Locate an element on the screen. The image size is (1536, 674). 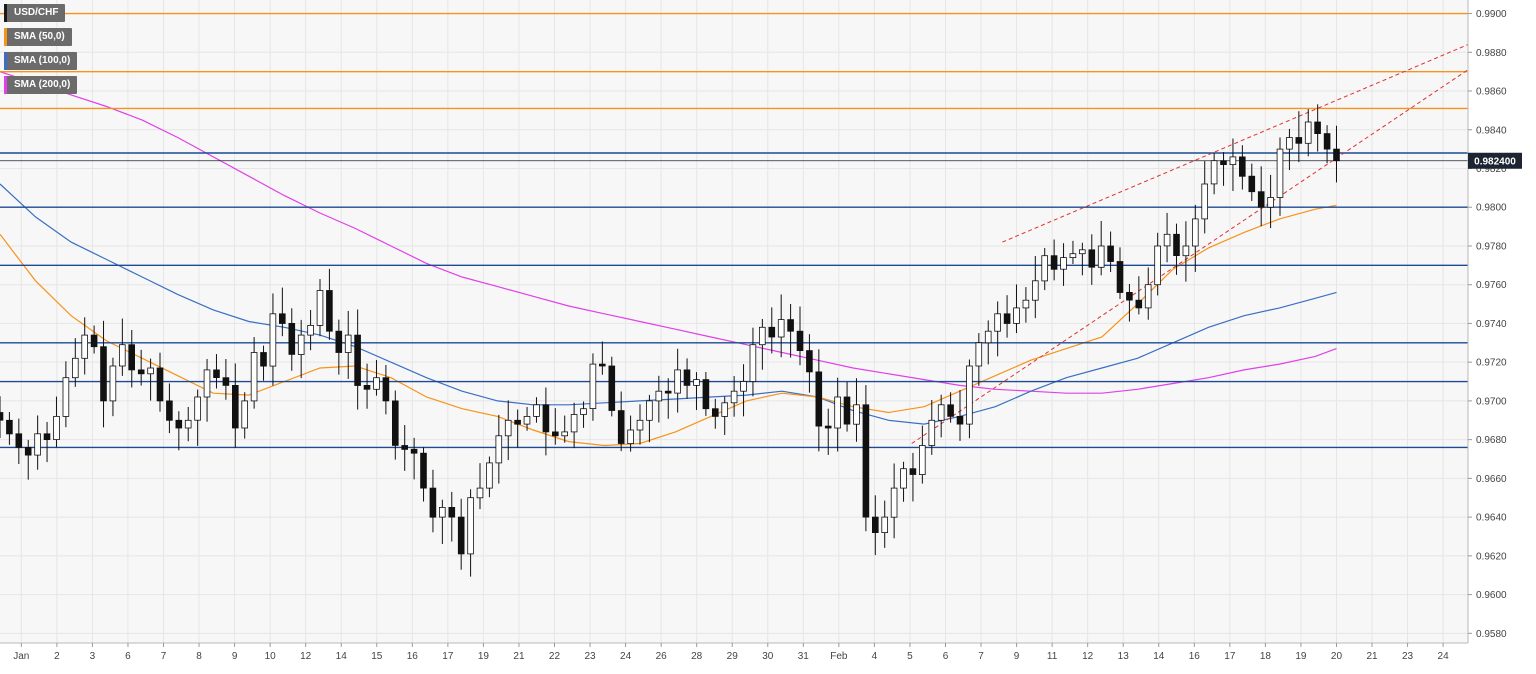
legend-item-usdchf: USD/CHF is located at coordinates (35, 13).